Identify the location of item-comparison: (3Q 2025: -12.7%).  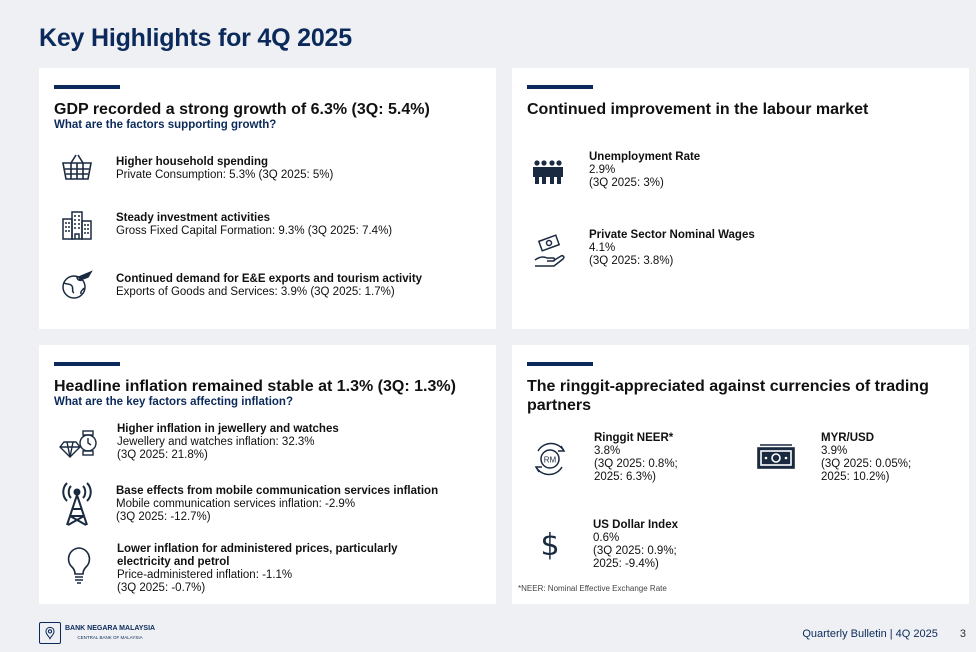
(163, 517).